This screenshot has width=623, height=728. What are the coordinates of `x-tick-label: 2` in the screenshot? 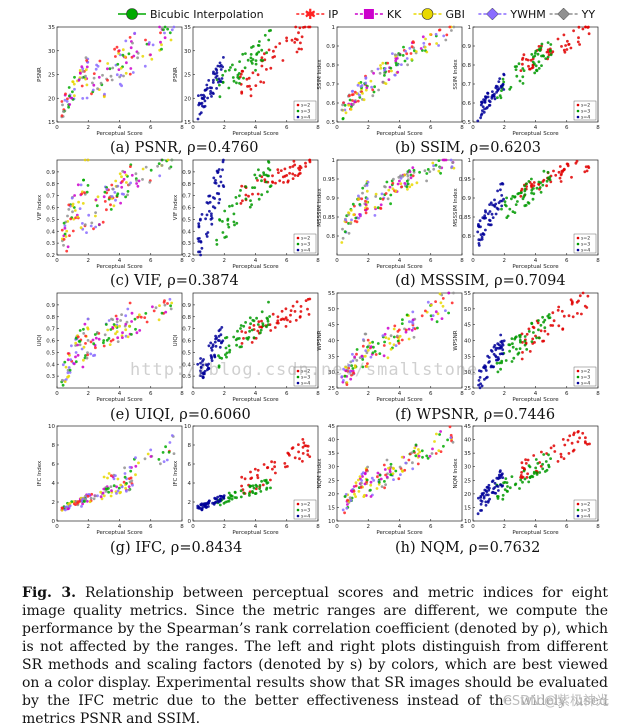 It's located at (505, 128).